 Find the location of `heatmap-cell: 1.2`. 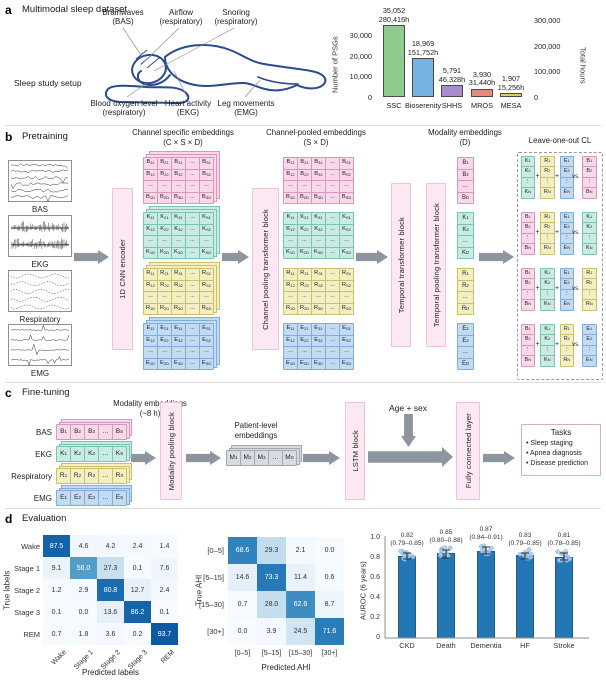

heatmap-cell: 1.2 is located at coordinates (56, 590).